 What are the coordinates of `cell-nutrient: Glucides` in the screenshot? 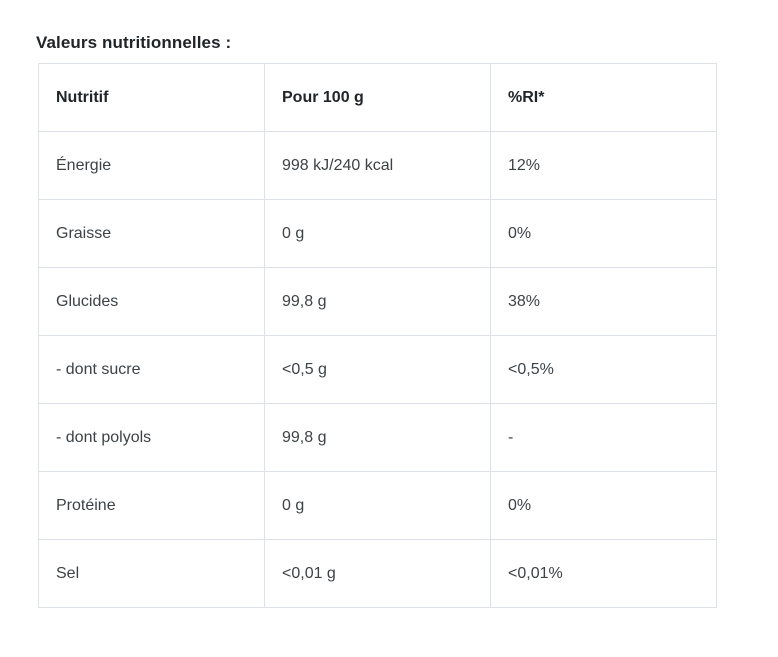 It's located at (151, 301).